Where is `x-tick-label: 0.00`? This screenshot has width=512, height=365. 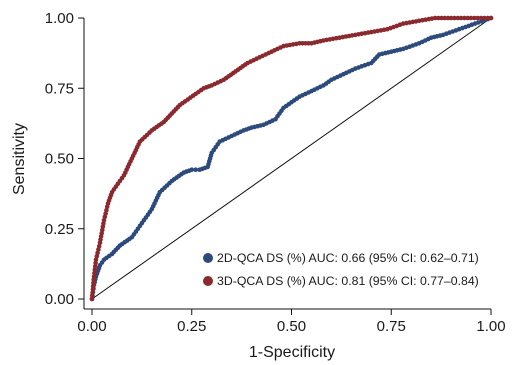
x-tick-label: 0.00 is located at coordinates (91, 326).